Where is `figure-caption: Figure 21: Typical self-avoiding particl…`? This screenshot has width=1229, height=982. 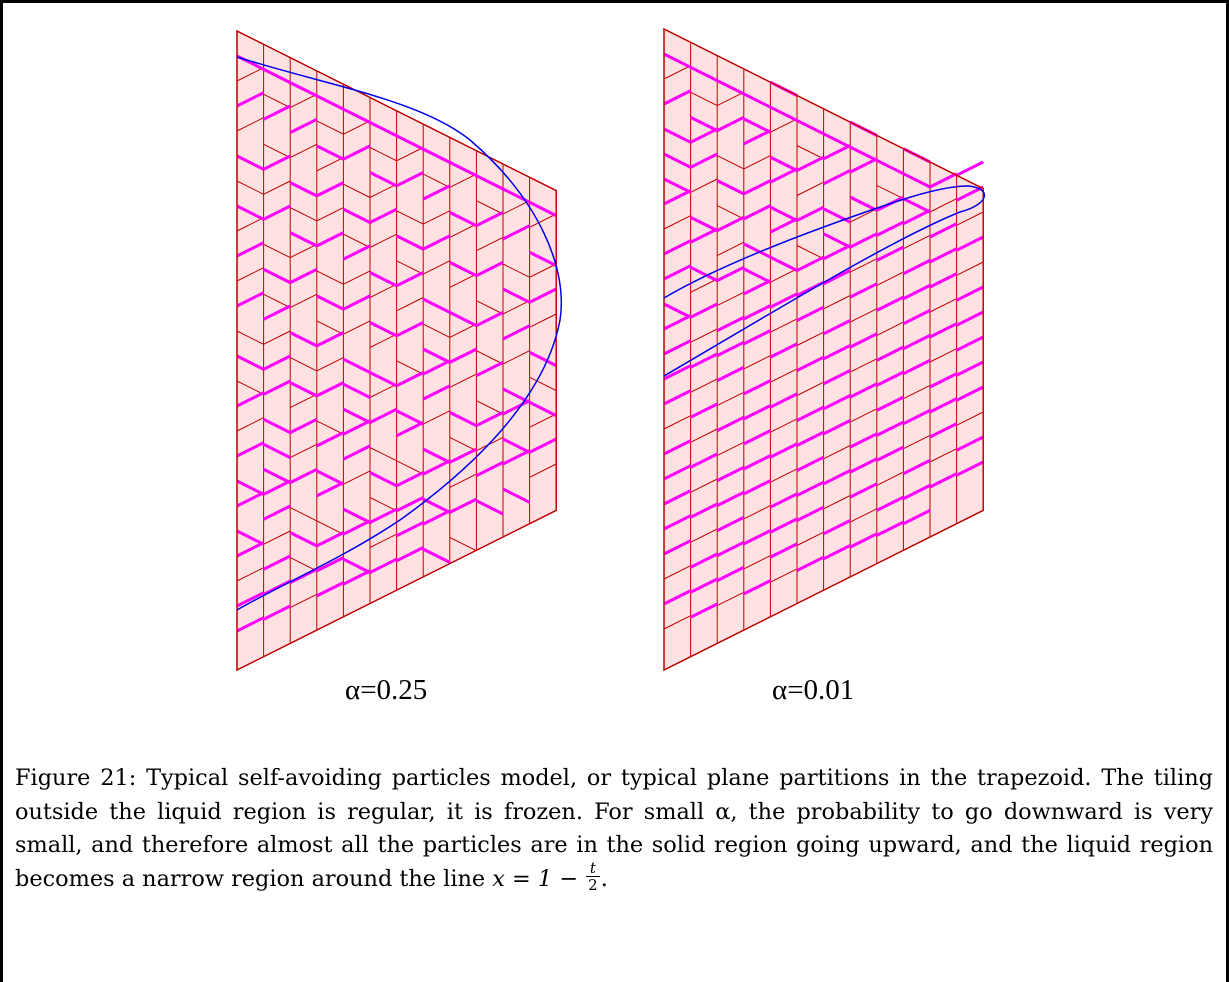
figure-caption: Figure 21: Typical self-avoiding particl… is located at coordinates (614, 829).